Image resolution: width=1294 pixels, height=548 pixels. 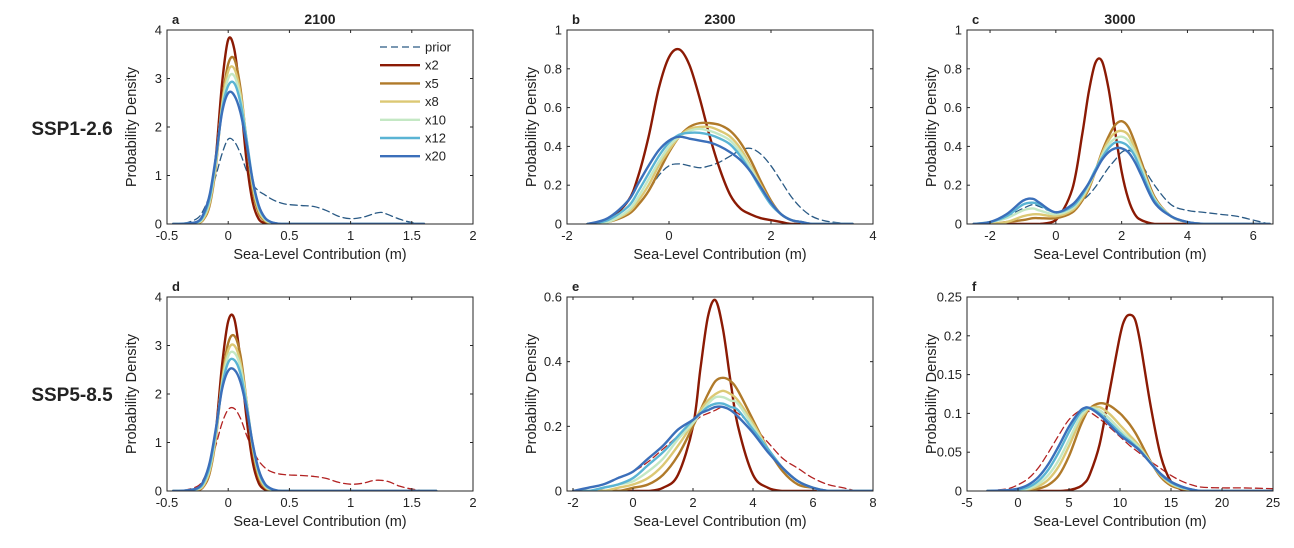 I want to click on x-tick-label: 6, so click(x=1253, y=235).